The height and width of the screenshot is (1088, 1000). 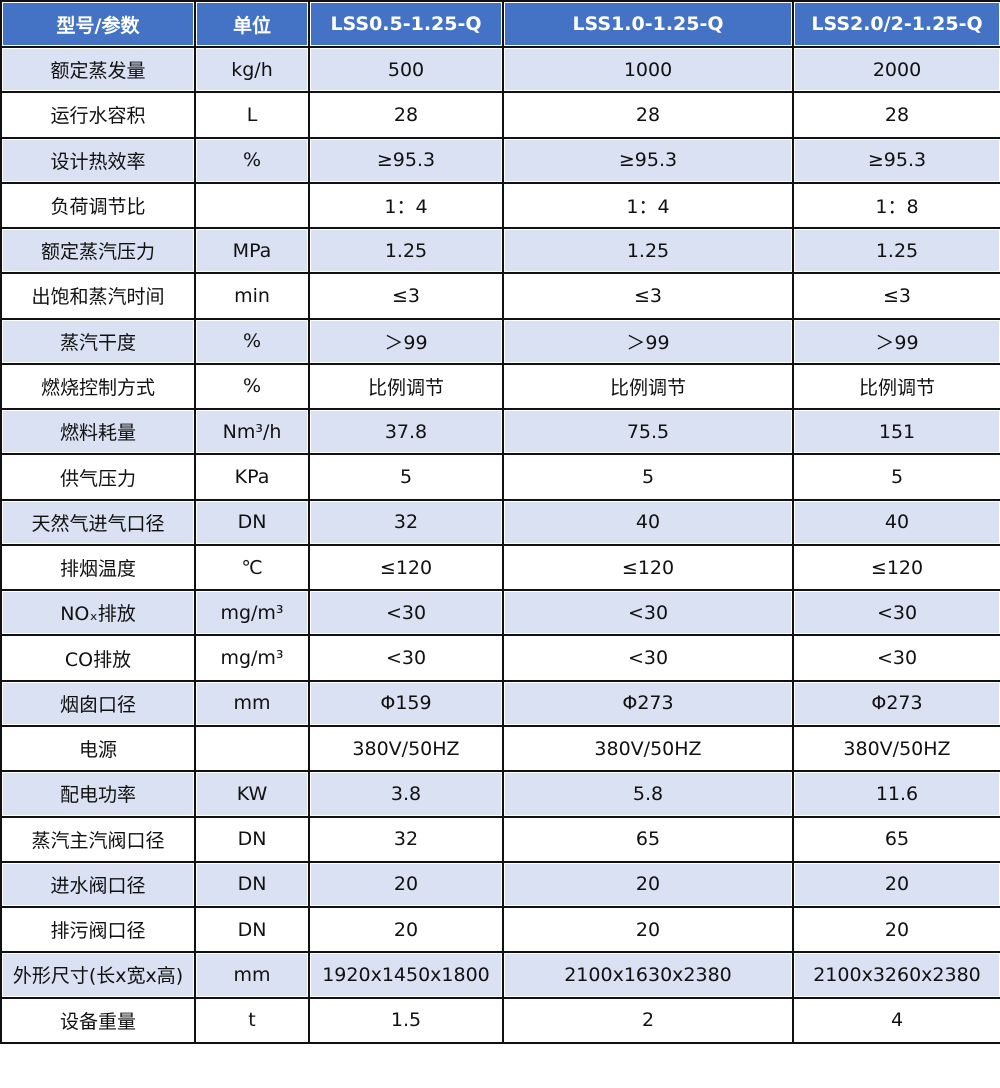 I want to click on model-3-cell: 40, so click(x=896, y=522).